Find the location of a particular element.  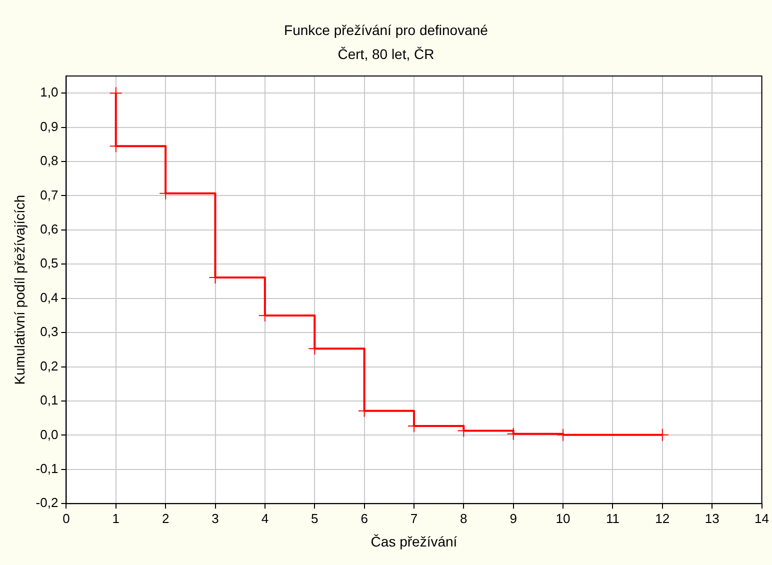

y-tick-label: 1,0 is located at coordinates (49, 92).